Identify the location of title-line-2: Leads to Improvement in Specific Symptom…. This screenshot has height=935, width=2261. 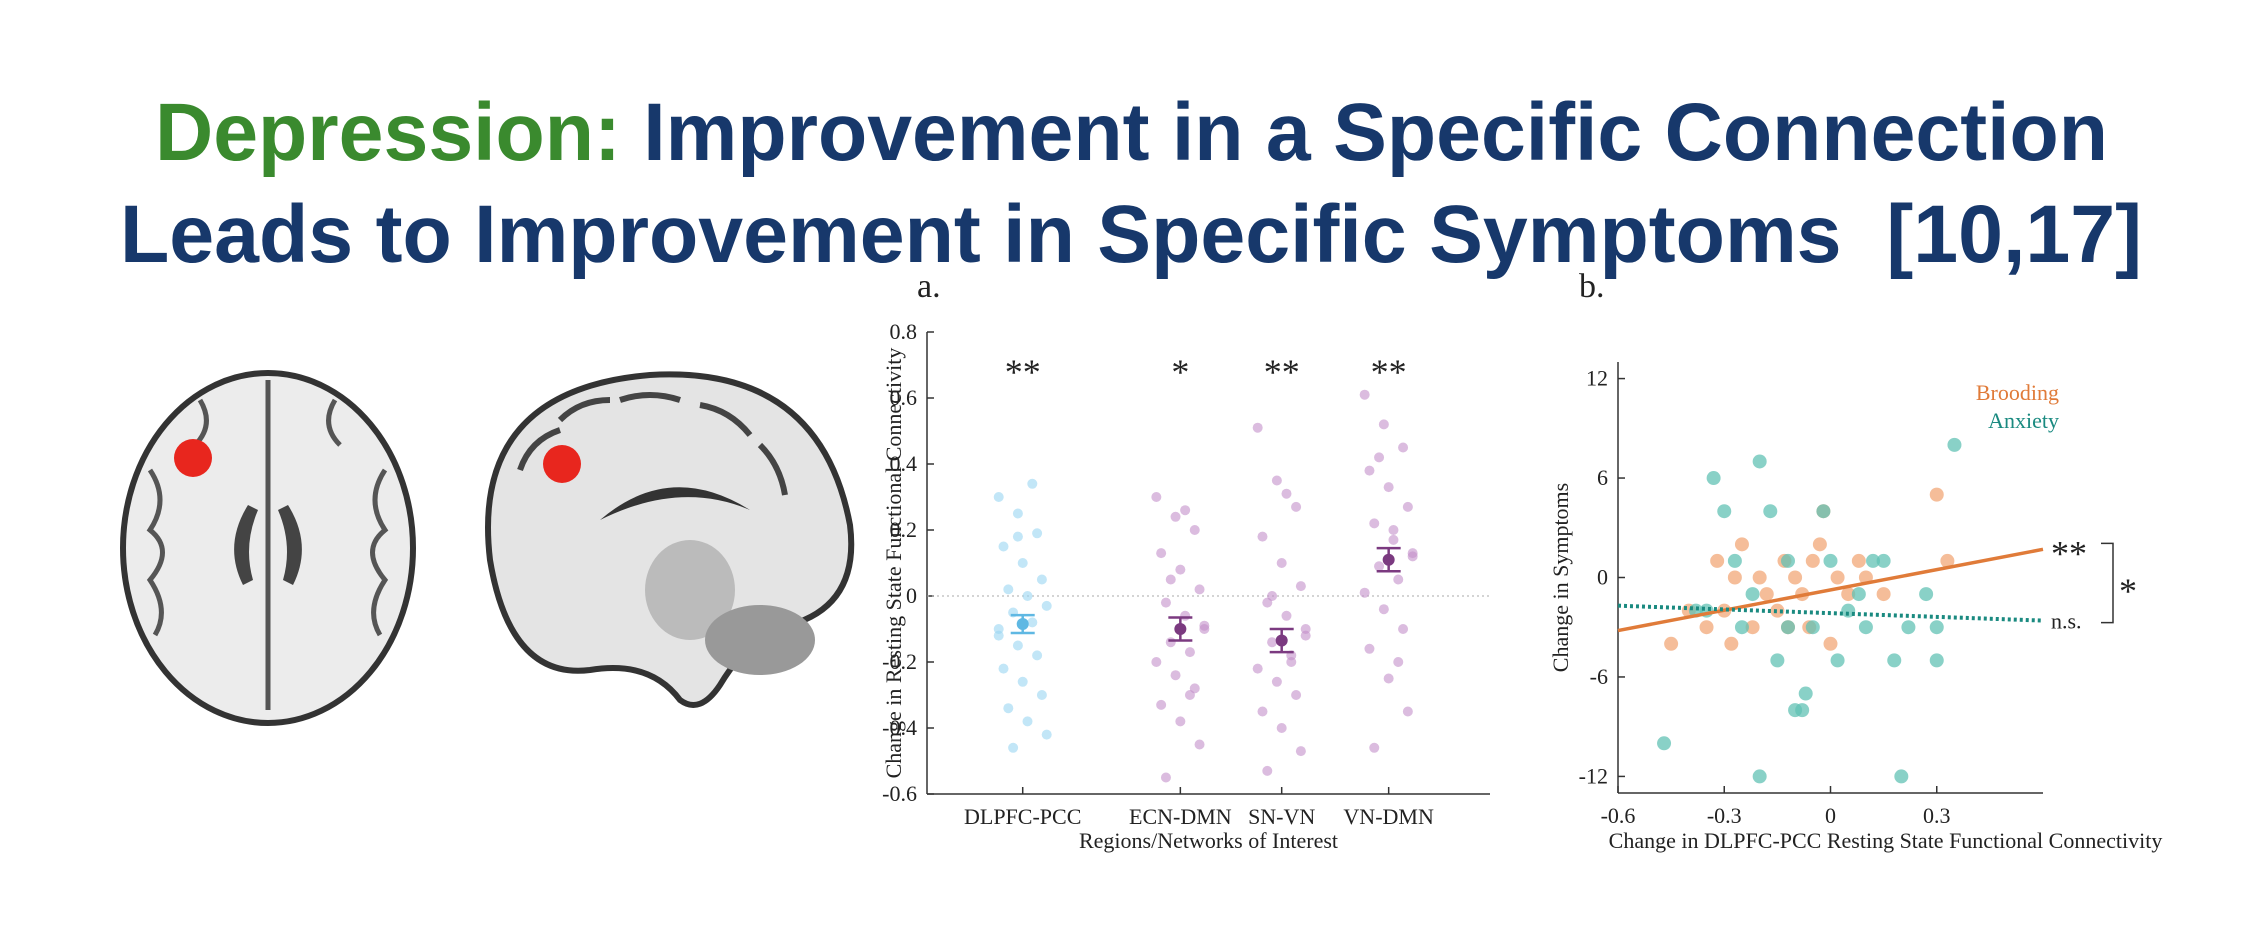
(1131, 234).